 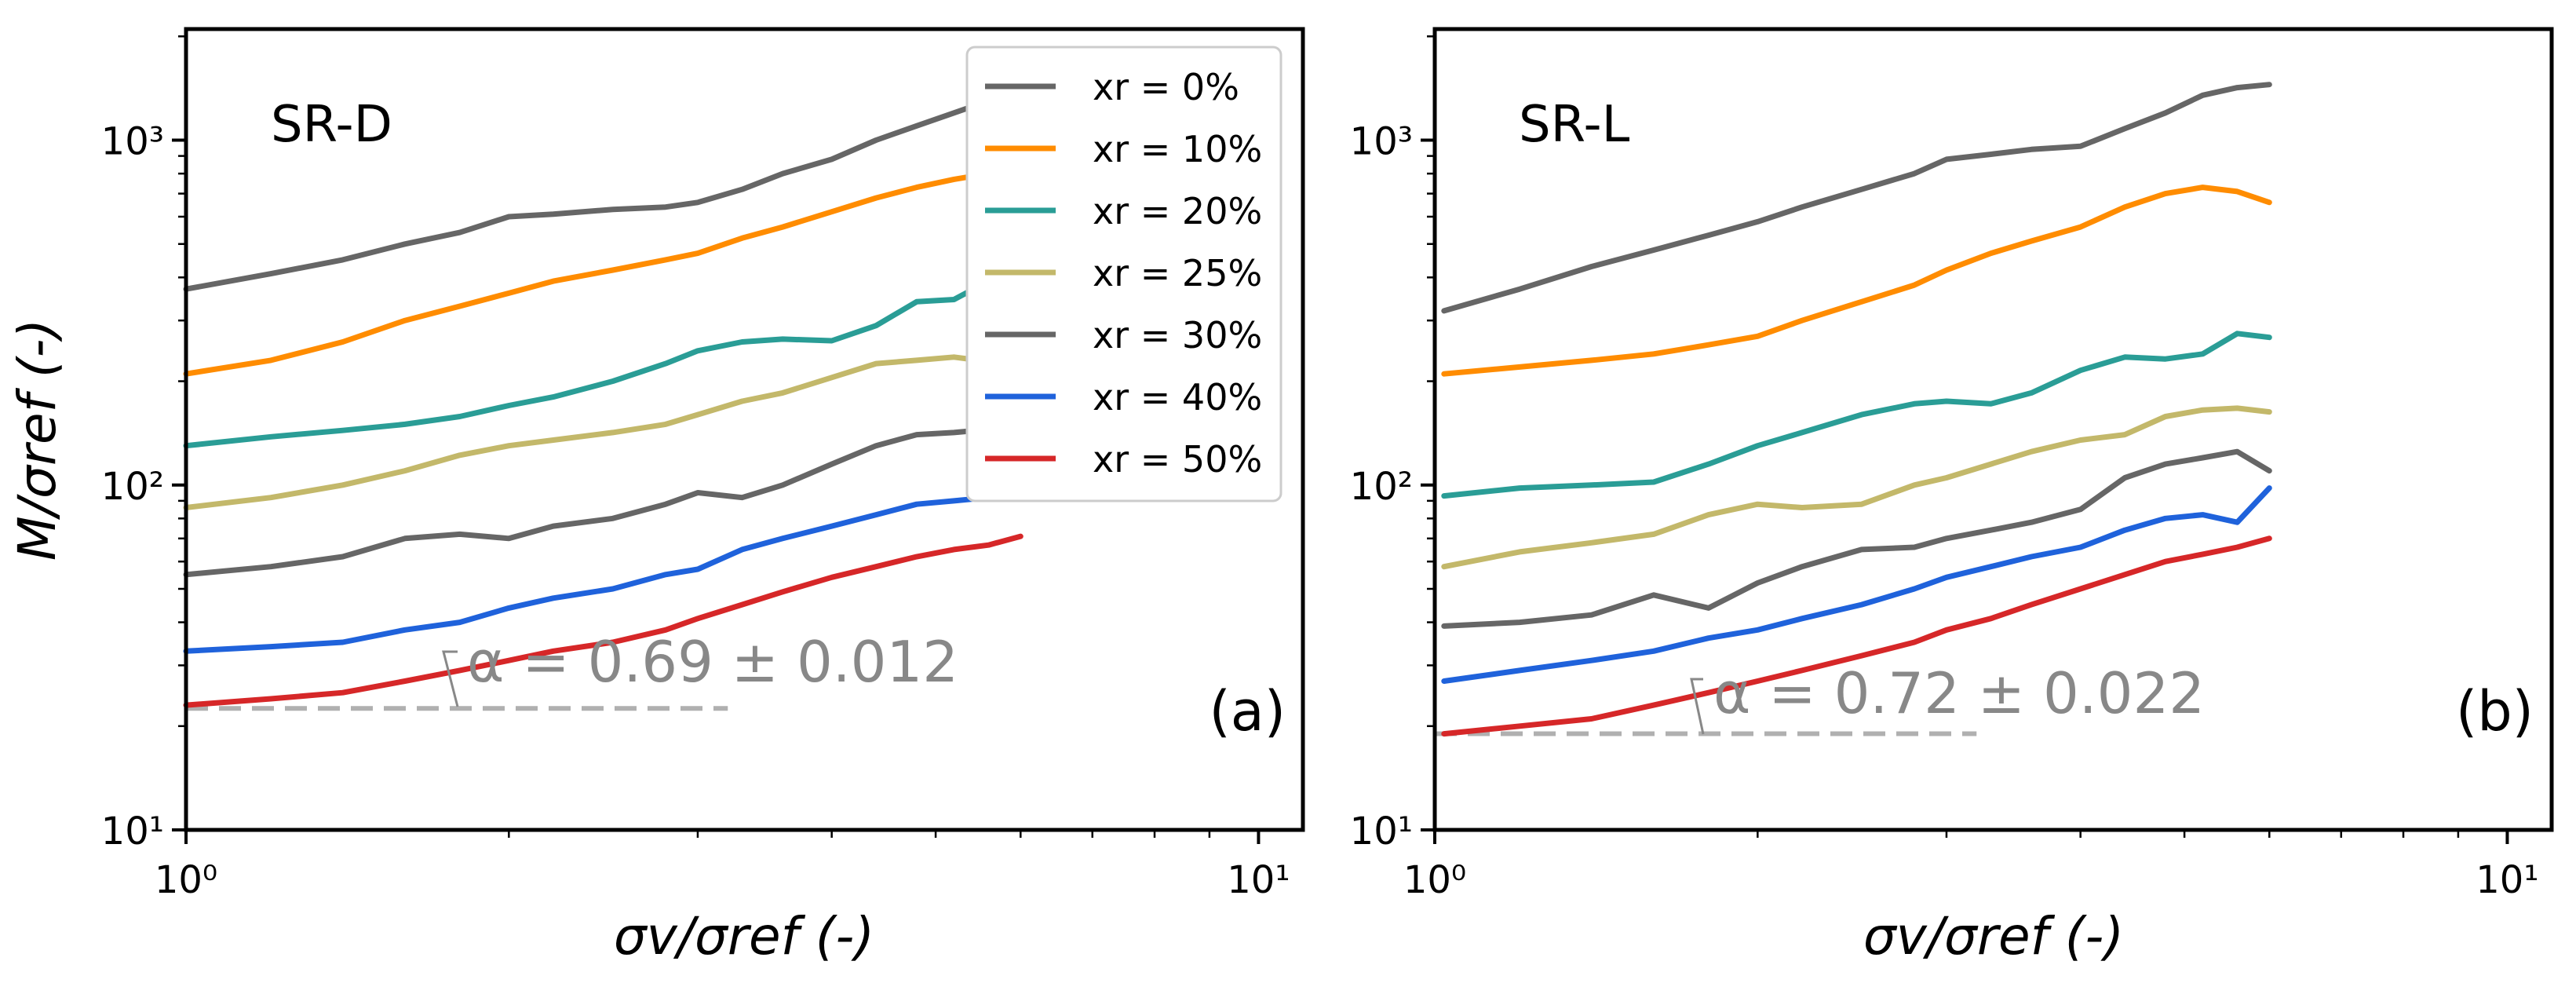 I want to click on panel-title-sr-d: SR-D, so click(x=331, y=125).